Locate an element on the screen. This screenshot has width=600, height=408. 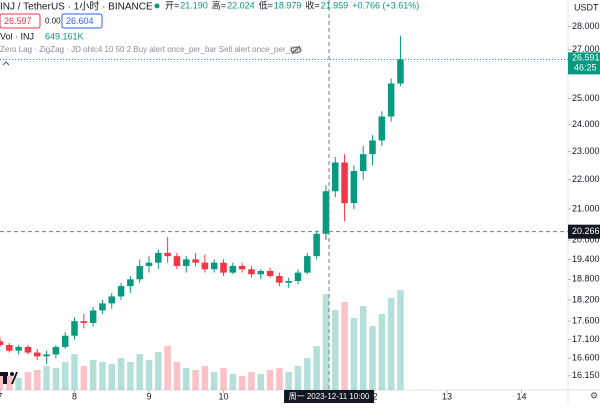
y-tick-label: 16.600 is located at coordinates (586, 358).